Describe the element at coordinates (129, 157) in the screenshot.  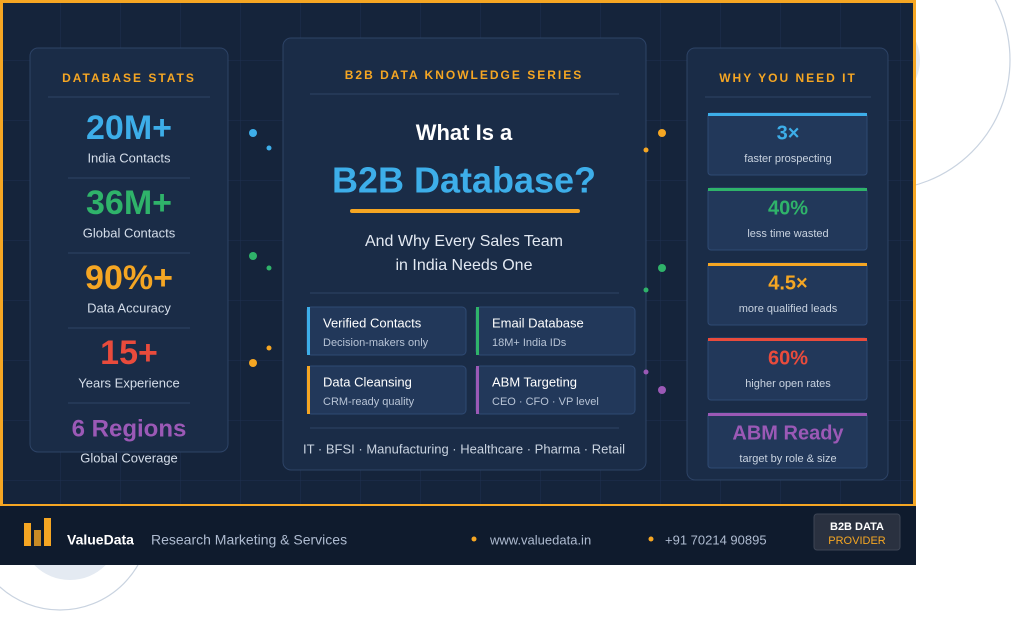
I see `stat-label: India Contacts` at that location.